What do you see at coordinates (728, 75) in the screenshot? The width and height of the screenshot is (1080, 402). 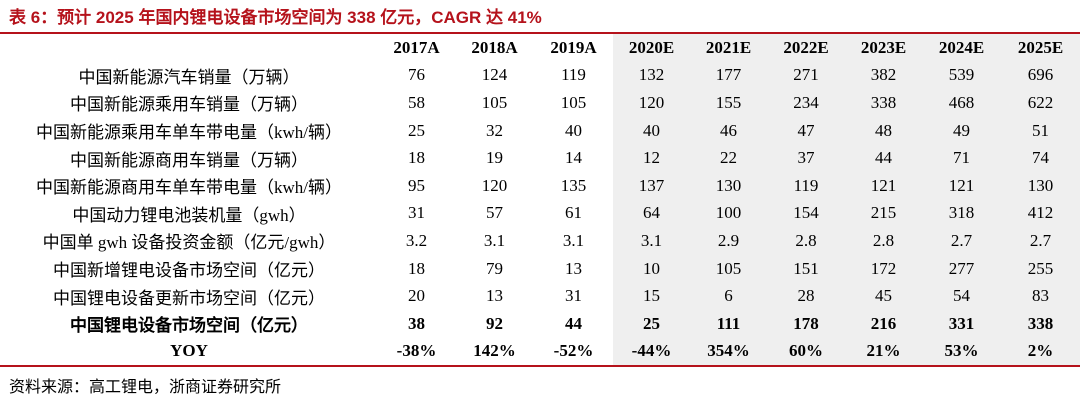 I see `value-cell: 177` at bounding box center [728, 75].